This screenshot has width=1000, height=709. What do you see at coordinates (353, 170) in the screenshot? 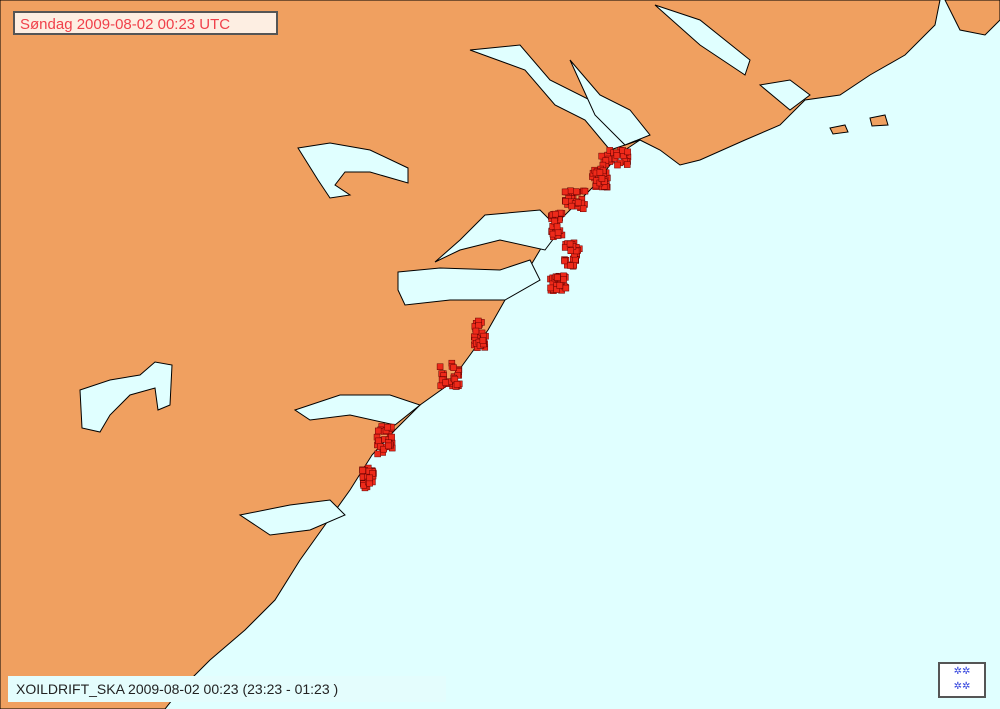
I see `lake-north` at bounding box center [353, 170].